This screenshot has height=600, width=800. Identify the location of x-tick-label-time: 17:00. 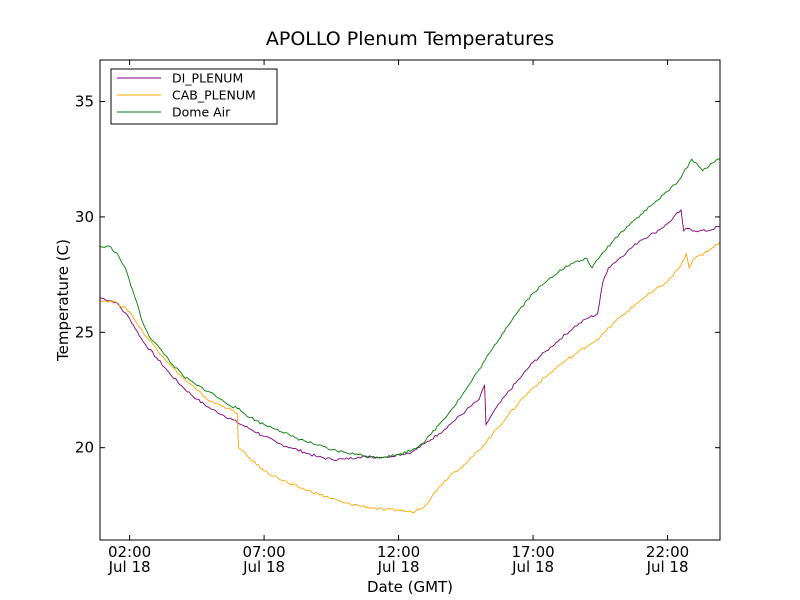
(532, 552).